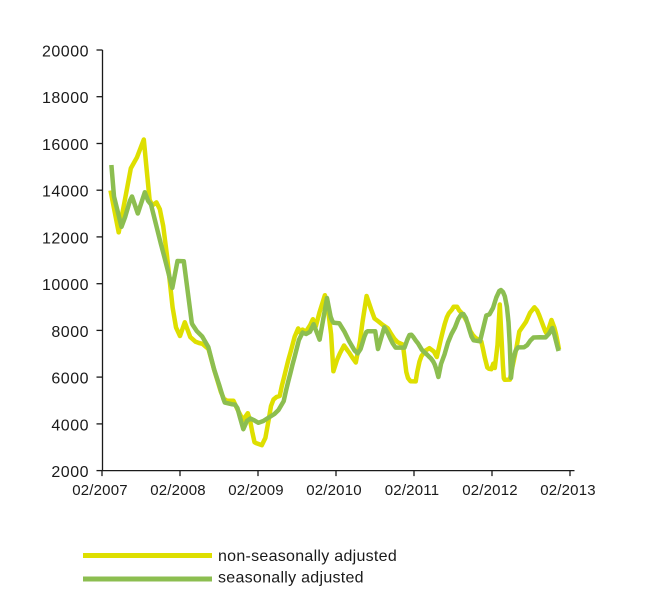 This screenshot has height=605, width=652. What do you see at coordinates (256, 490) in the screenshot?
I see `svg-text: 02/2009` at bounding box center [256, 490].